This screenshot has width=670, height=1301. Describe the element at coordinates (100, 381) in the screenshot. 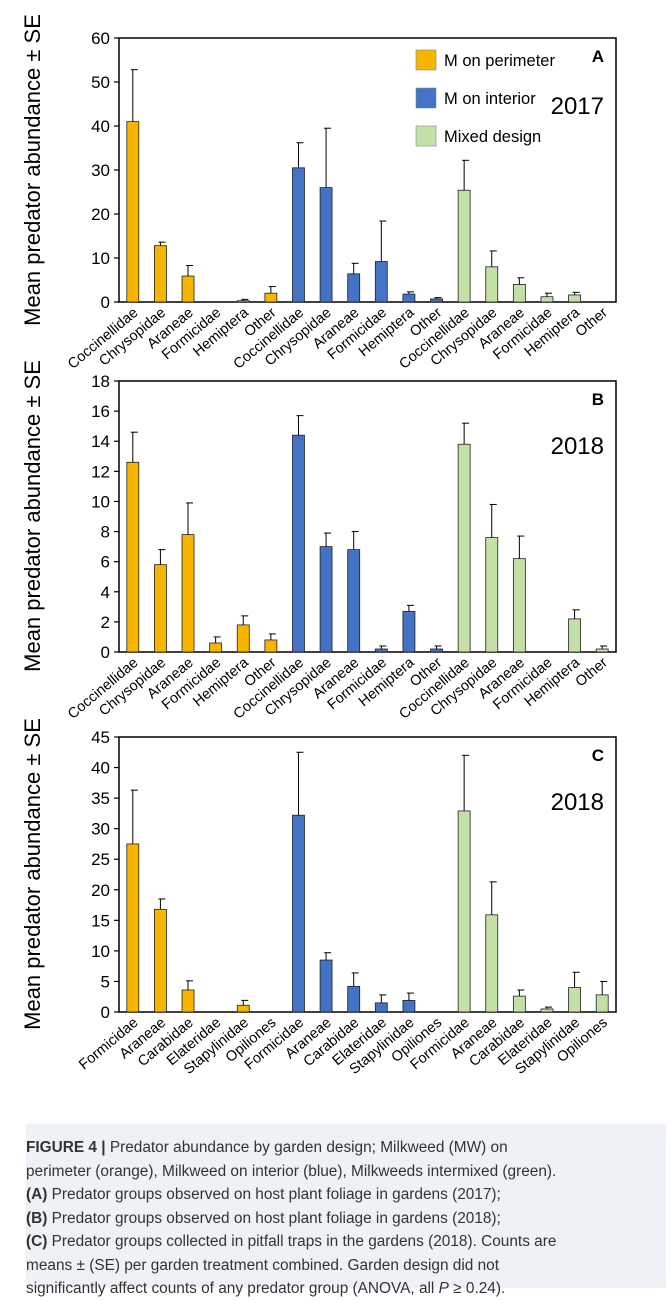

I see `y-tick-label: 18` at that location.